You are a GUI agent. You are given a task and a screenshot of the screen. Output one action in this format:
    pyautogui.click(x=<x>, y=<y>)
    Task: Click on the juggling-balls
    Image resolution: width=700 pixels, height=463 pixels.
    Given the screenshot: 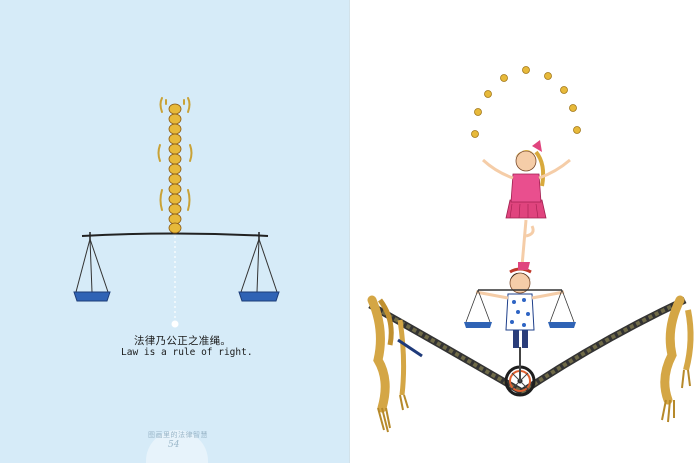 What is the action you would take?
    pyautogui.click(x=526, y=102)
    